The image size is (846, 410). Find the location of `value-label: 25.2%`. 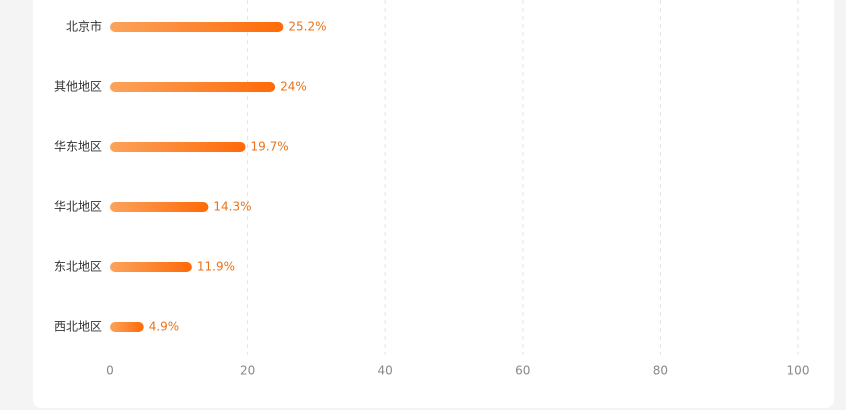

value-label: 25.2% is located at coordinates (307, 27).